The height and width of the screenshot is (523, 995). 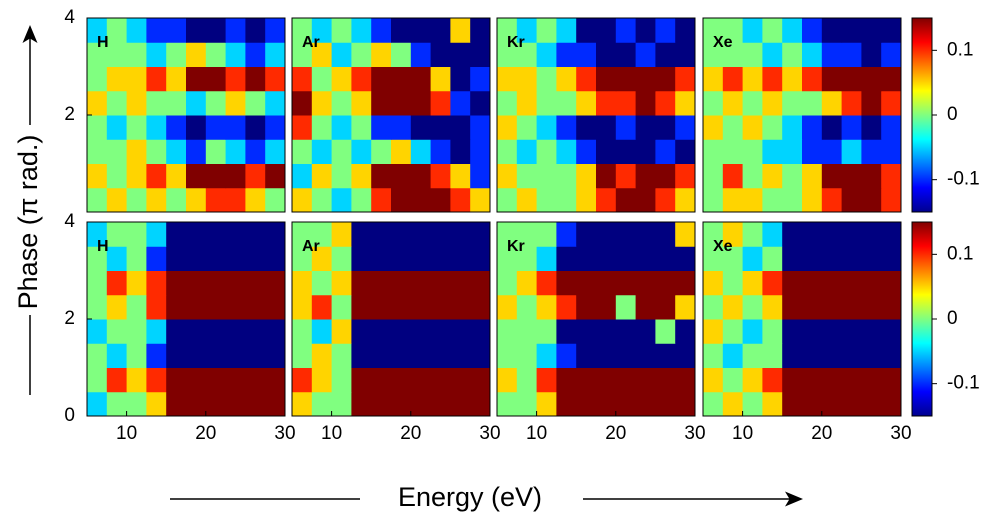 What do you see at coordinates (103, 42) in the screenshot?
I see `panel-label: H` at bounding box center [103, 42].